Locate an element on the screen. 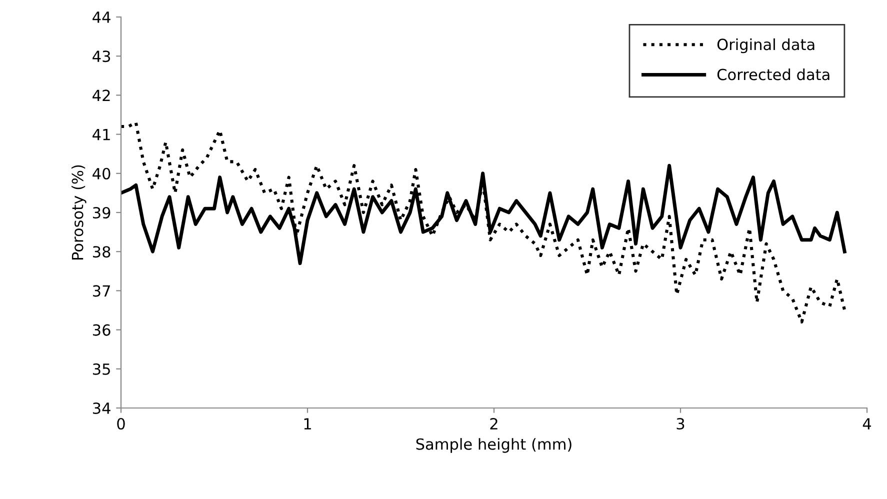  legend-label: Corrected data is located at coordinates (773, 74).